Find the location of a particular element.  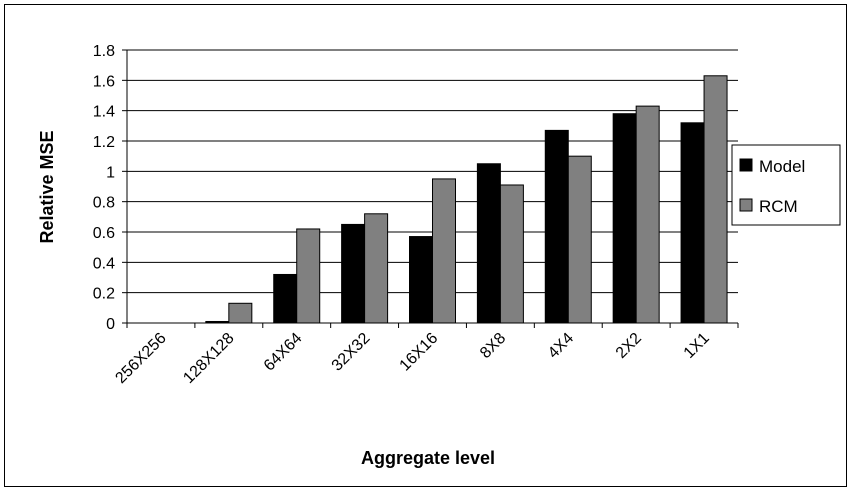

y-axis-title: Relative MSE is located at coordinates (47, 186).